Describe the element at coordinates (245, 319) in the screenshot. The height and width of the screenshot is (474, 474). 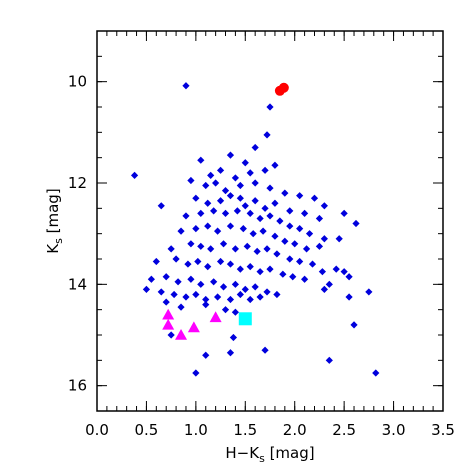
I see `square-marker` at that location.